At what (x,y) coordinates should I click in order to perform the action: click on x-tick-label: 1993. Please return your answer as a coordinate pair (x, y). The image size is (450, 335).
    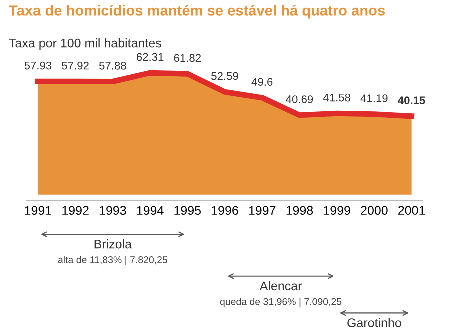
    Looking at the image, I should click on (113, 211).